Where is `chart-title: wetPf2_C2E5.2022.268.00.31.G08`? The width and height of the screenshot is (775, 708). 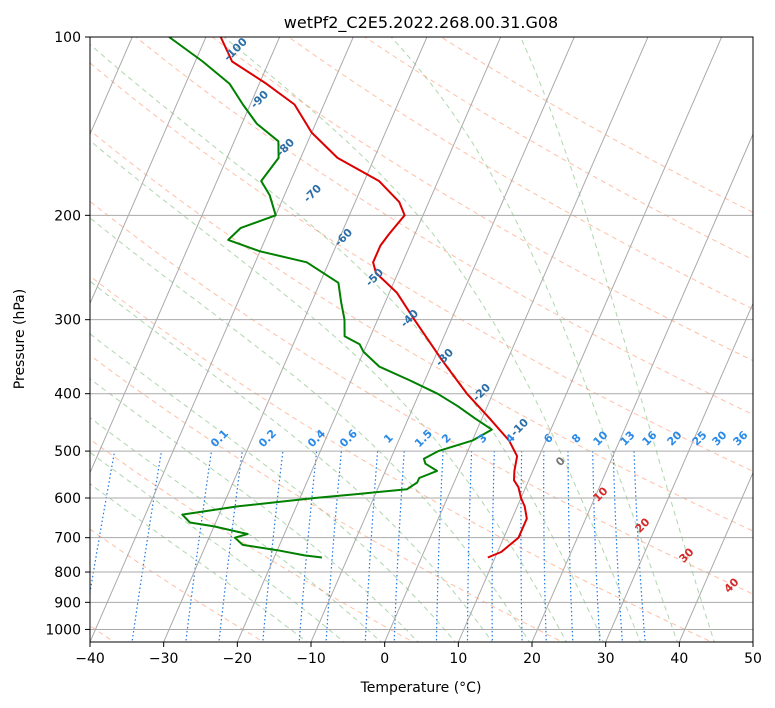 chart-title: wetPf2_C2E5.2022.268.00.31.G08 is located at coordinates (421, 23).